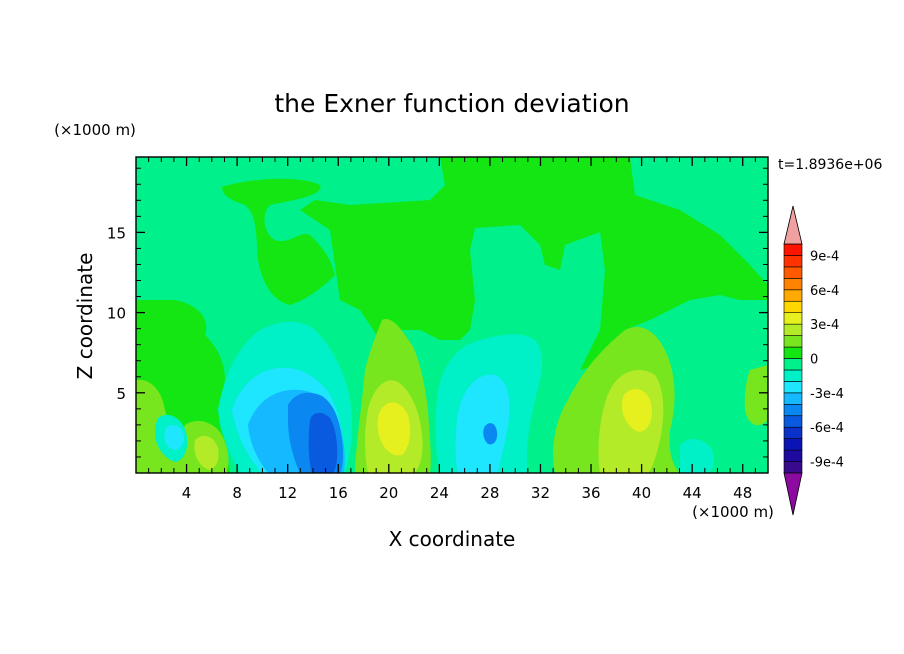 The image size is (904, 654). I want to click on x-tick-label: 4, so click(187, 493).